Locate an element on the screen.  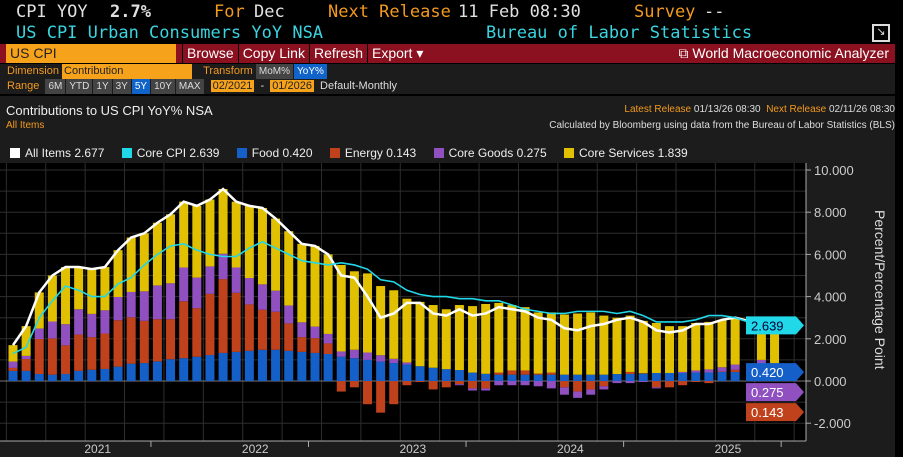
value-tag-label: 0.275 is located at coordinates (767, 392).